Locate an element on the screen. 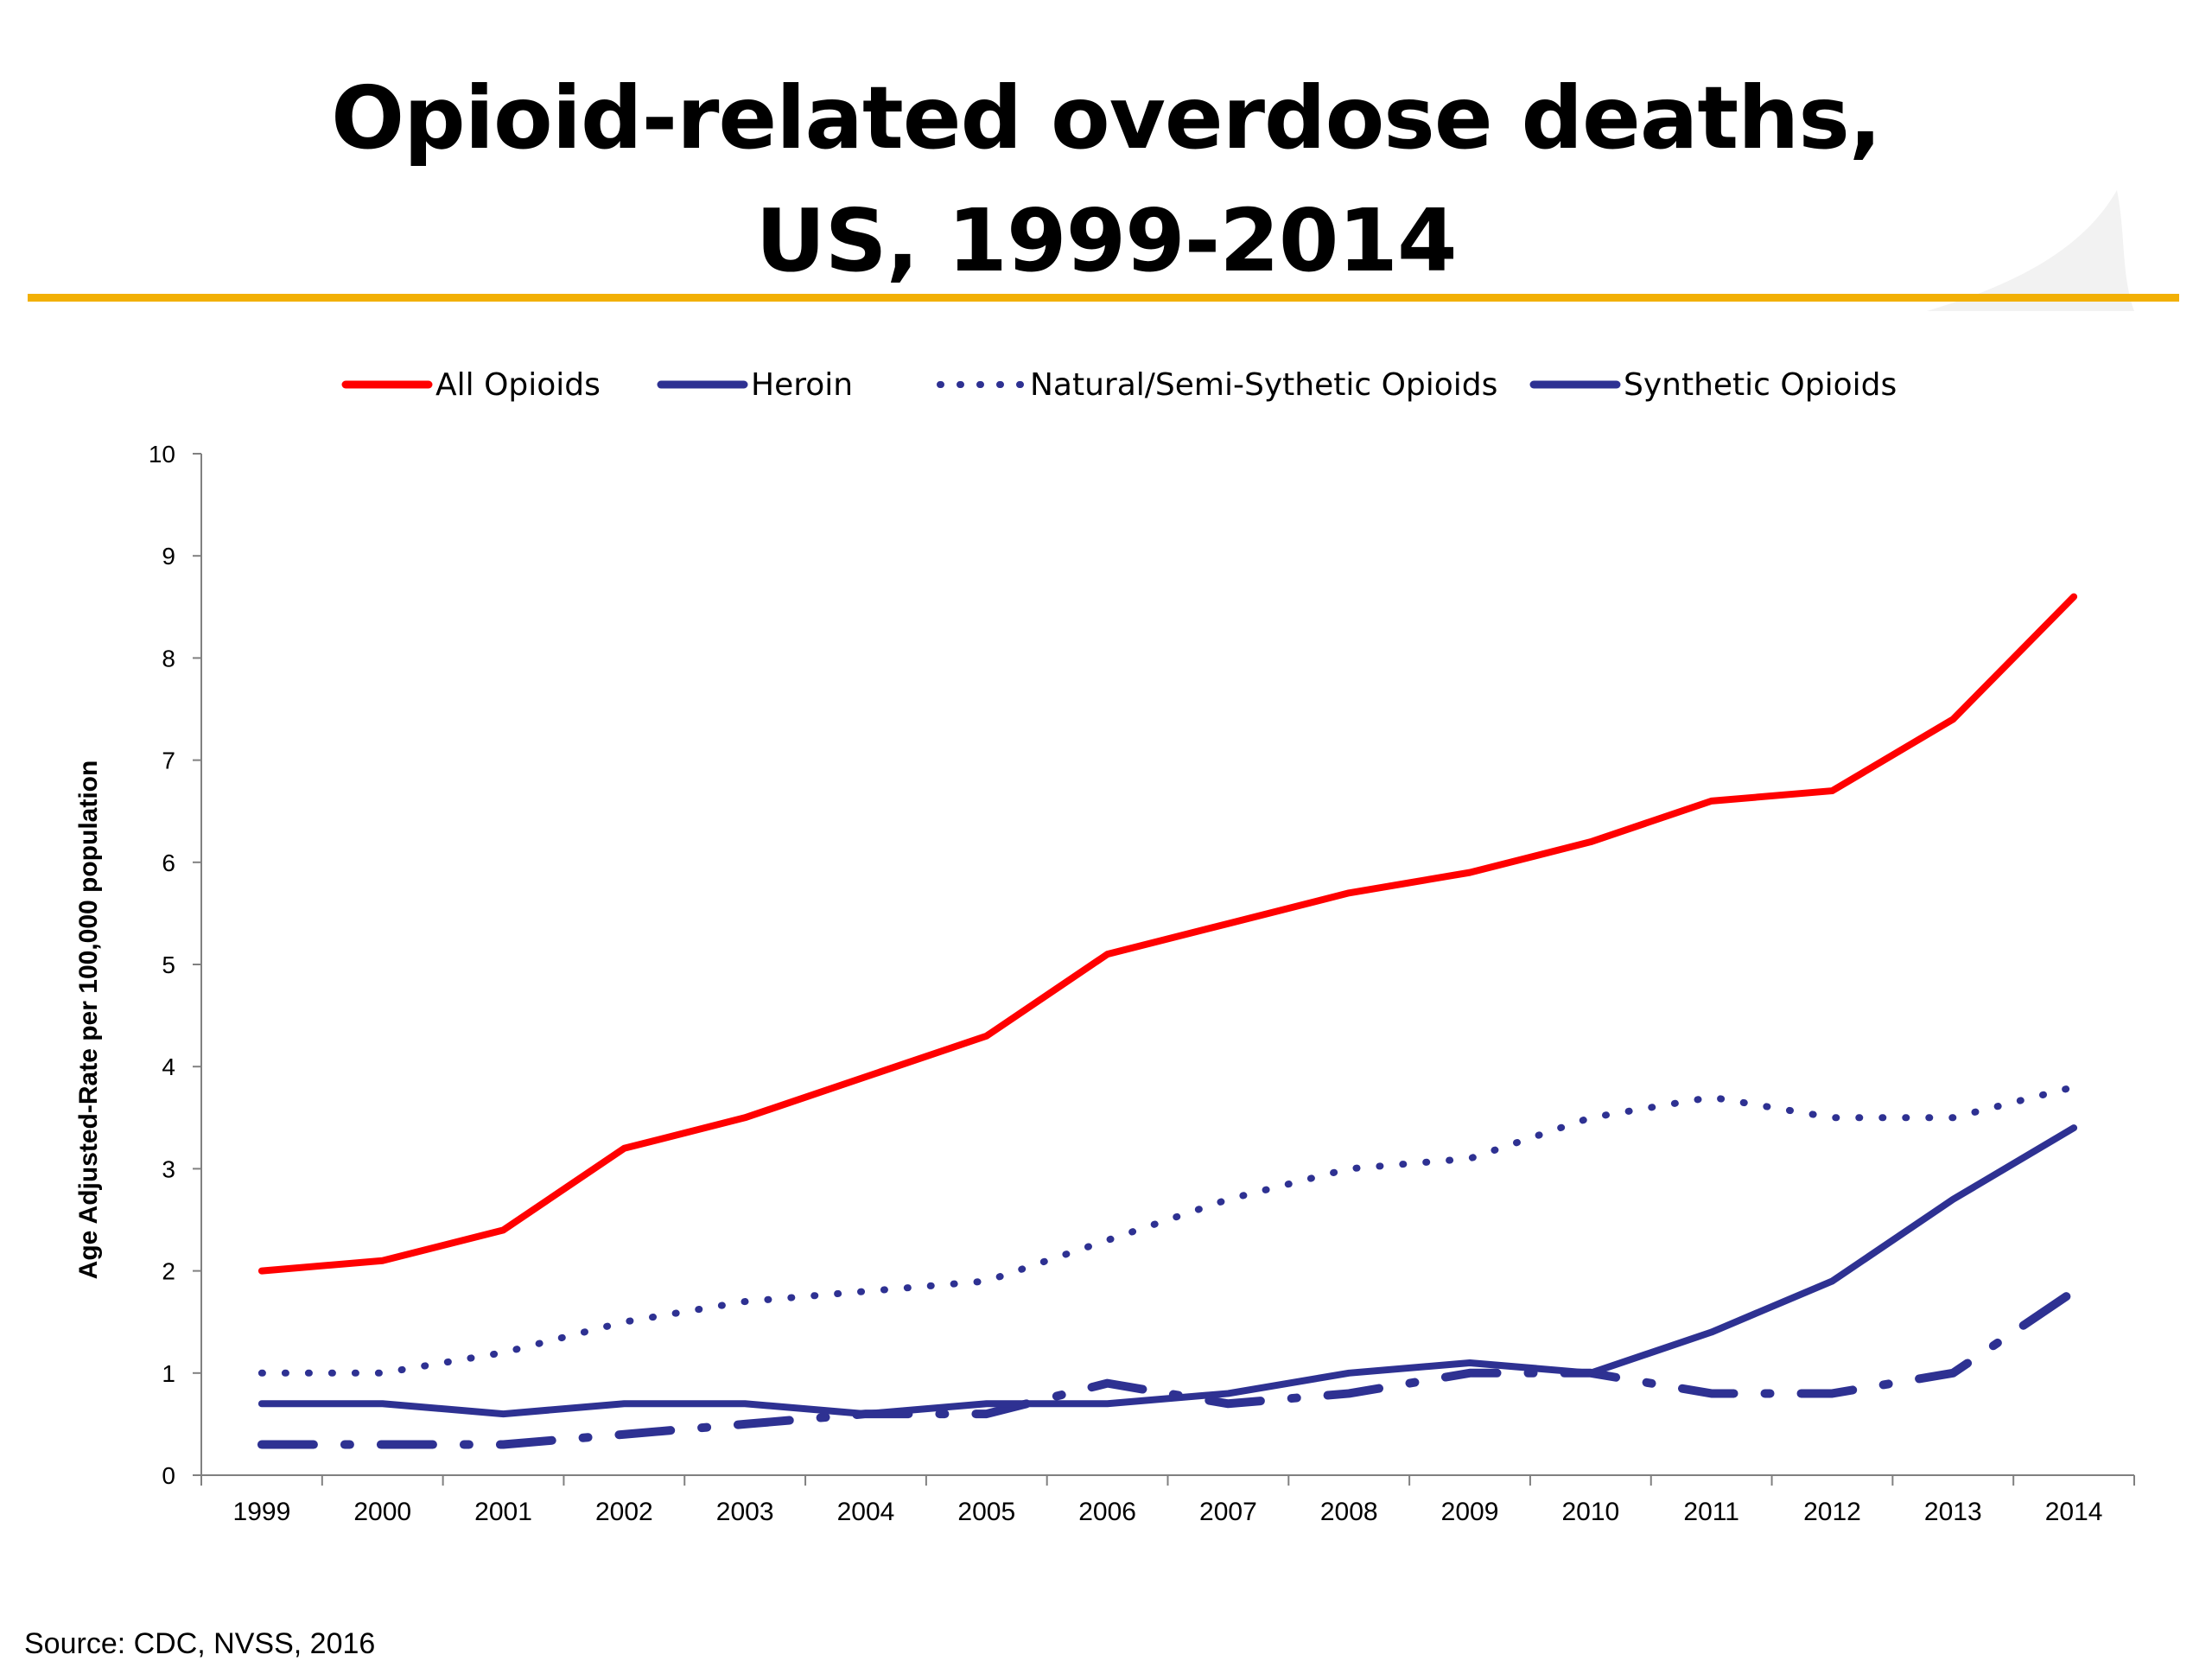 The image size is (2212, 1661). y-tick-label: 3 is located at coordinates (168, 1168).